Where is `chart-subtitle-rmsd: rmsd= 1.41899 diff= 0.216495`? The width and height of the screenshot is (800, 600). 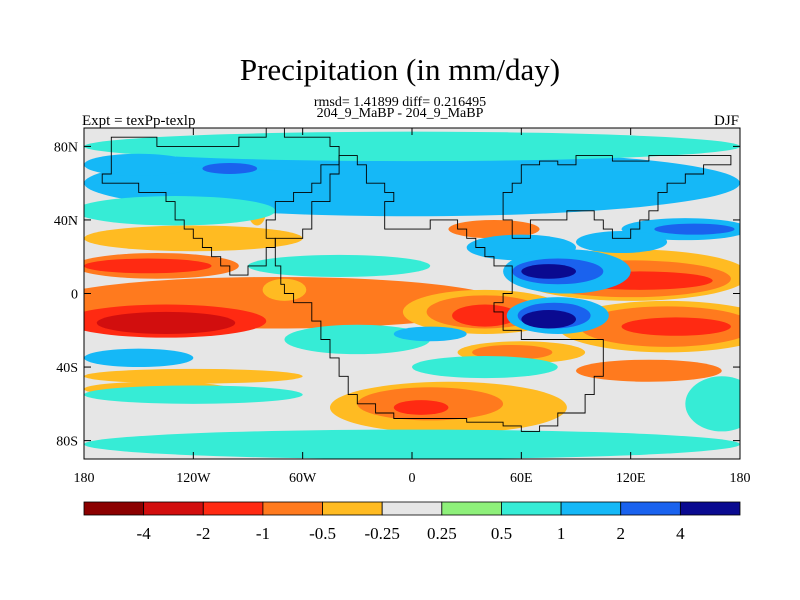 chart-subtitle-rmsd: rmsd= 1.41899 diff= 0.216495 is located at coordinates (400, 102).